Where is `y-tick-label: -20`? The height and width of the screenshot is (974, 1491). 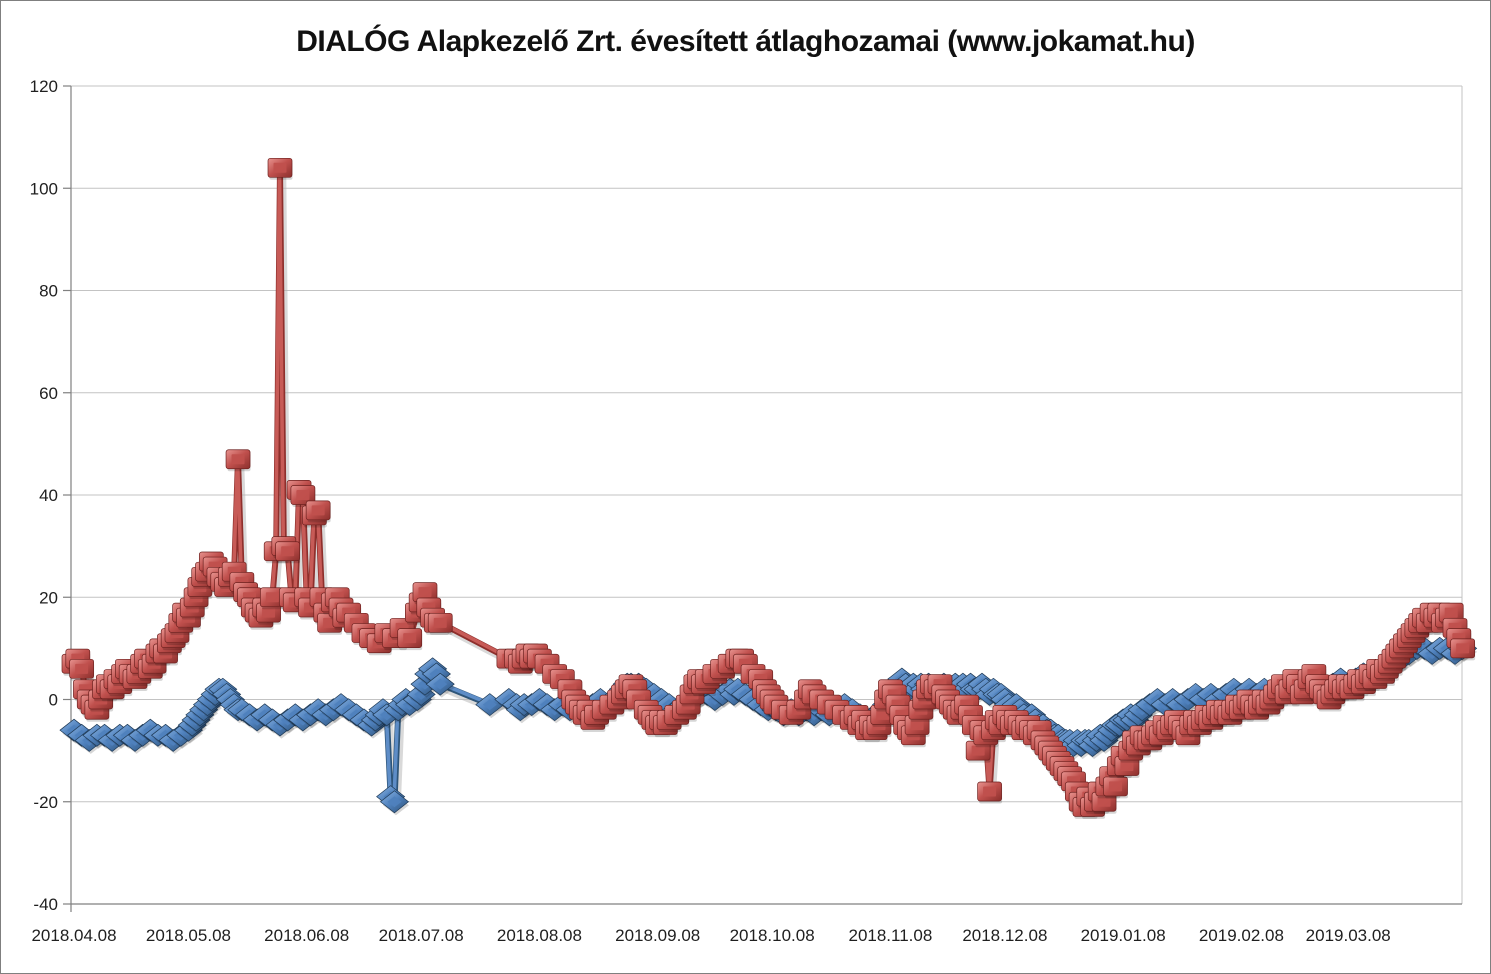
y-tick-label: -20 is located at coordinates (45, 802).